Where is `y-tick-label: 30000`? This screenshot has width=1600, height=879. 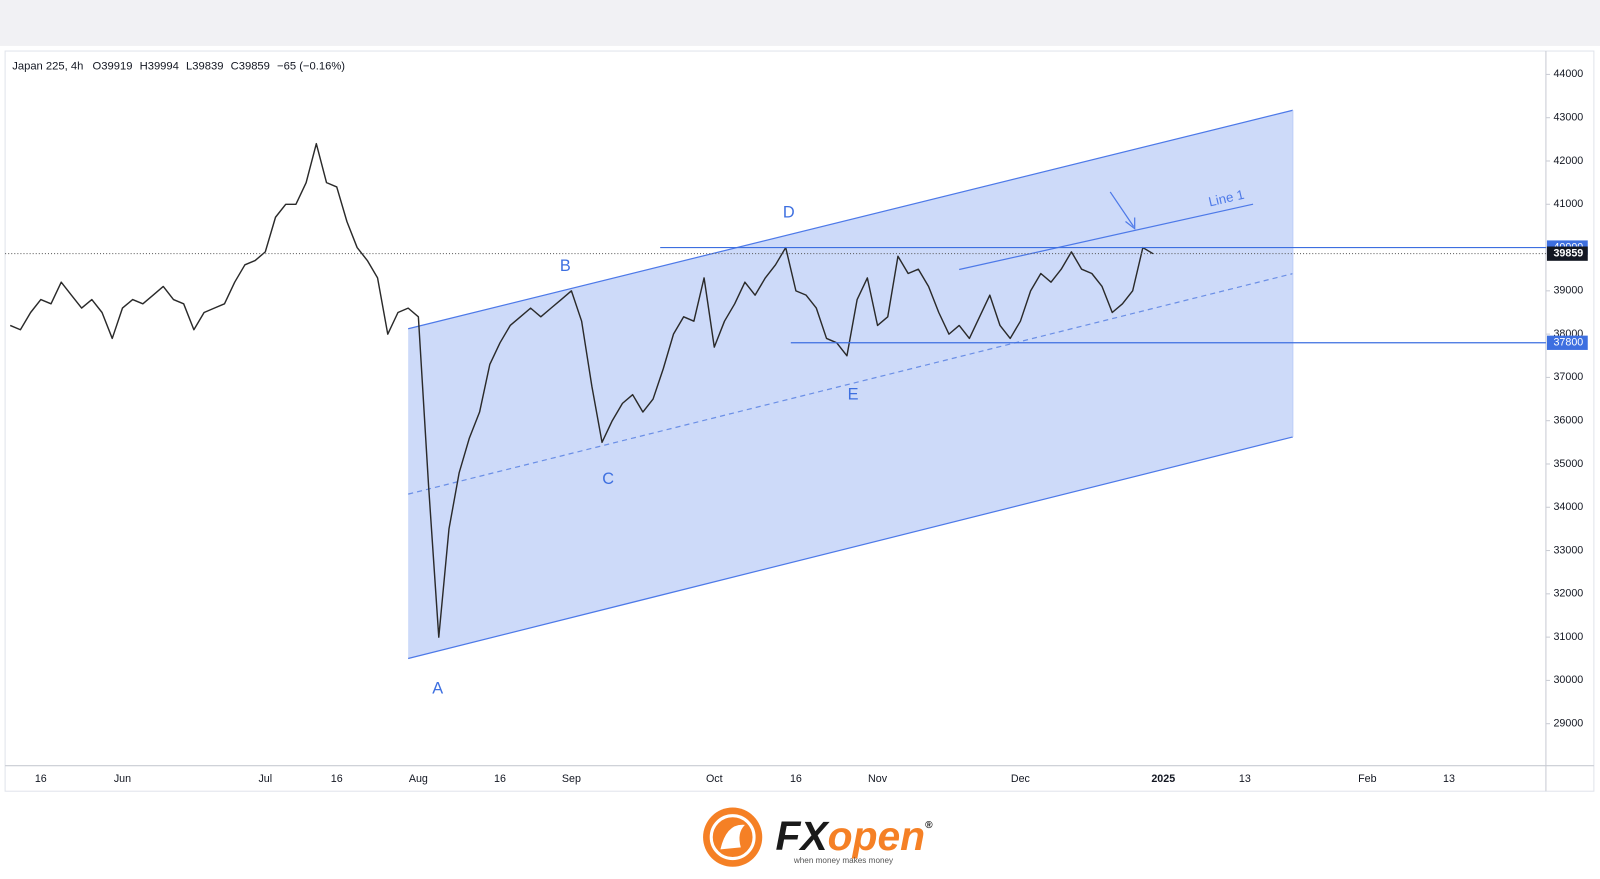 y-tick-label: 30000 is located at coordinates (1568, 680).